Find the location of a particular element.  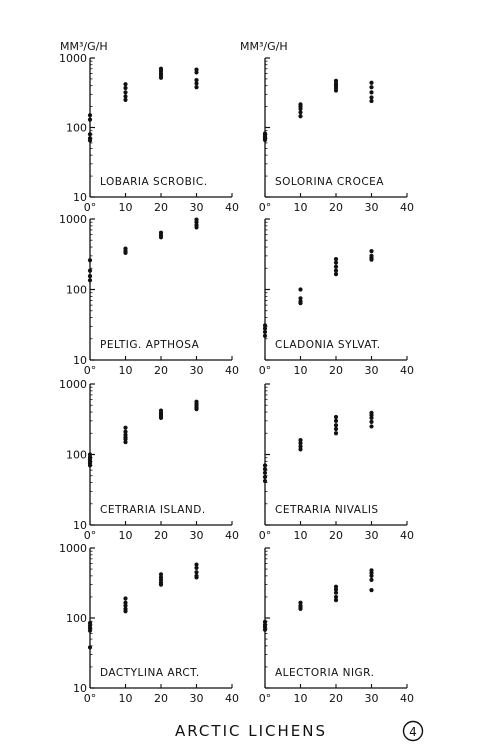

panel-8-species-label: ALECTORIA NIGR. is located at coordinates (324, 673).